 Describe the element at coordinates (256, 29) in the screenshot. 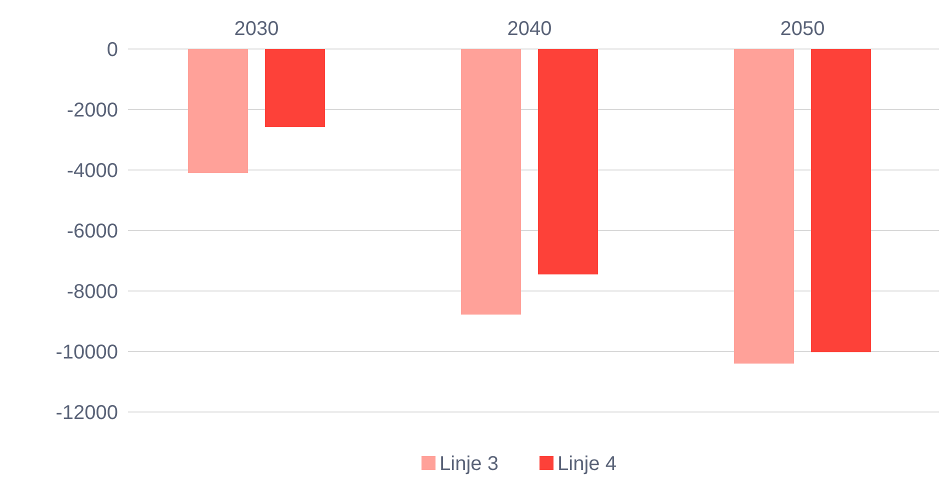

I see `x-tick-label: 2030` at that location.